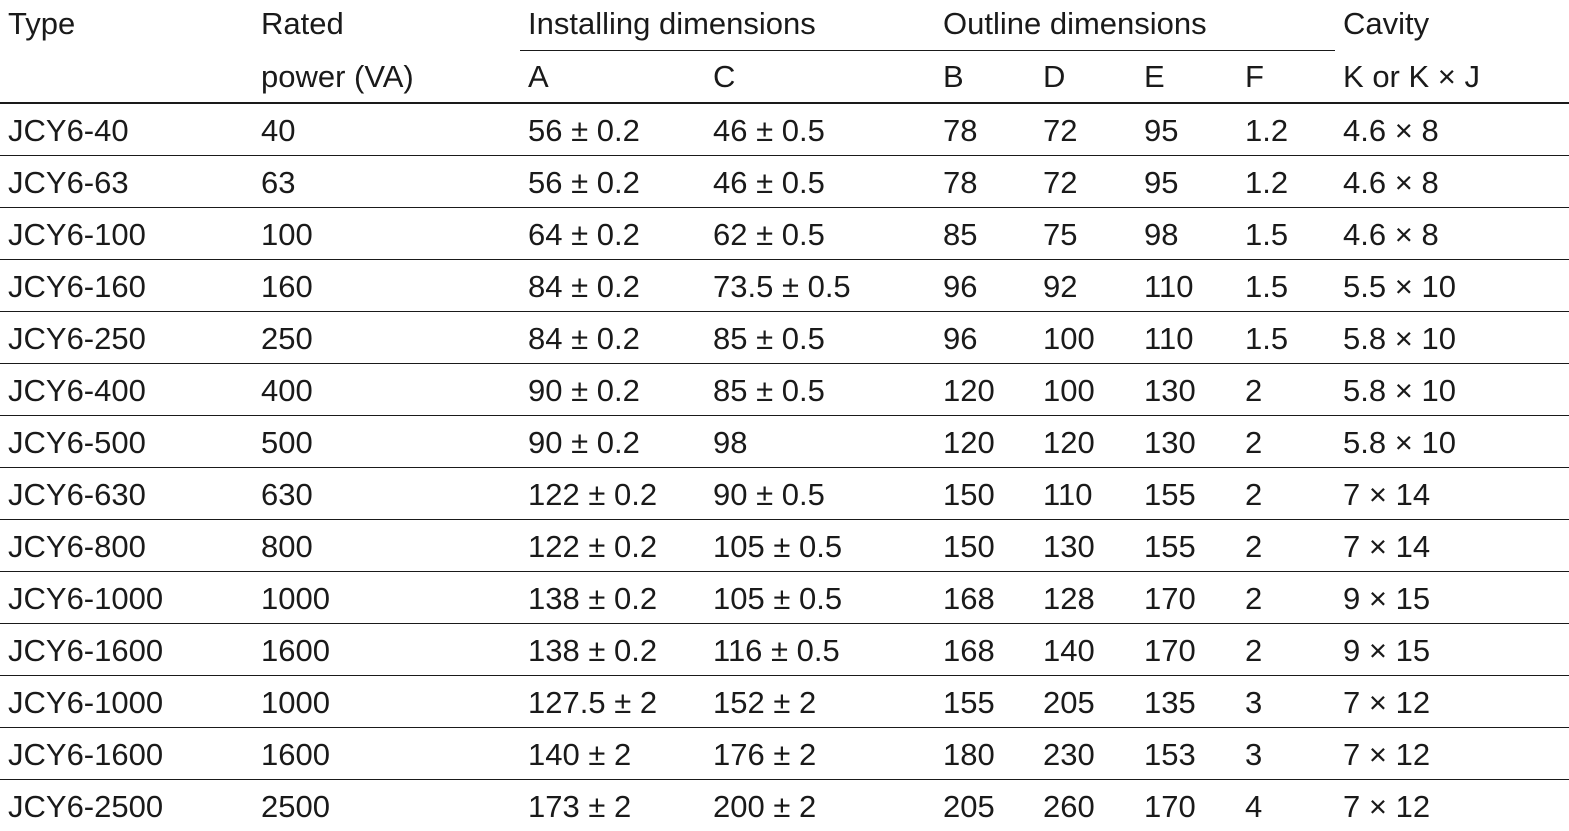 Image resolution: width=1569 pixels, height=831 pixels. Describe the element at coordinates (287, 442) in the screenshot. I see `cell-rated-power: 500` at that location.